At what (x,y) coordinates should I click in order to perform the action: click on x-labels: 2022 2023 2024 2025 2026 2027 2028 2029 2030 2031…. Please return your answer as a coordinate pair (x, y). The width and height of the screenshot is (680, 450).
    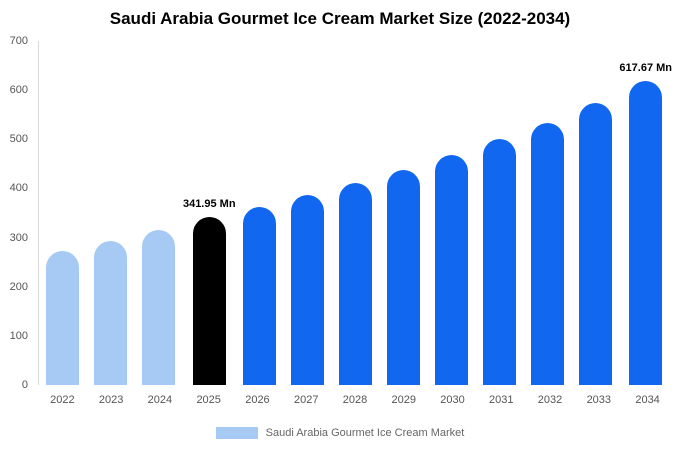
    Looking at the image, I should click on (355, 400).